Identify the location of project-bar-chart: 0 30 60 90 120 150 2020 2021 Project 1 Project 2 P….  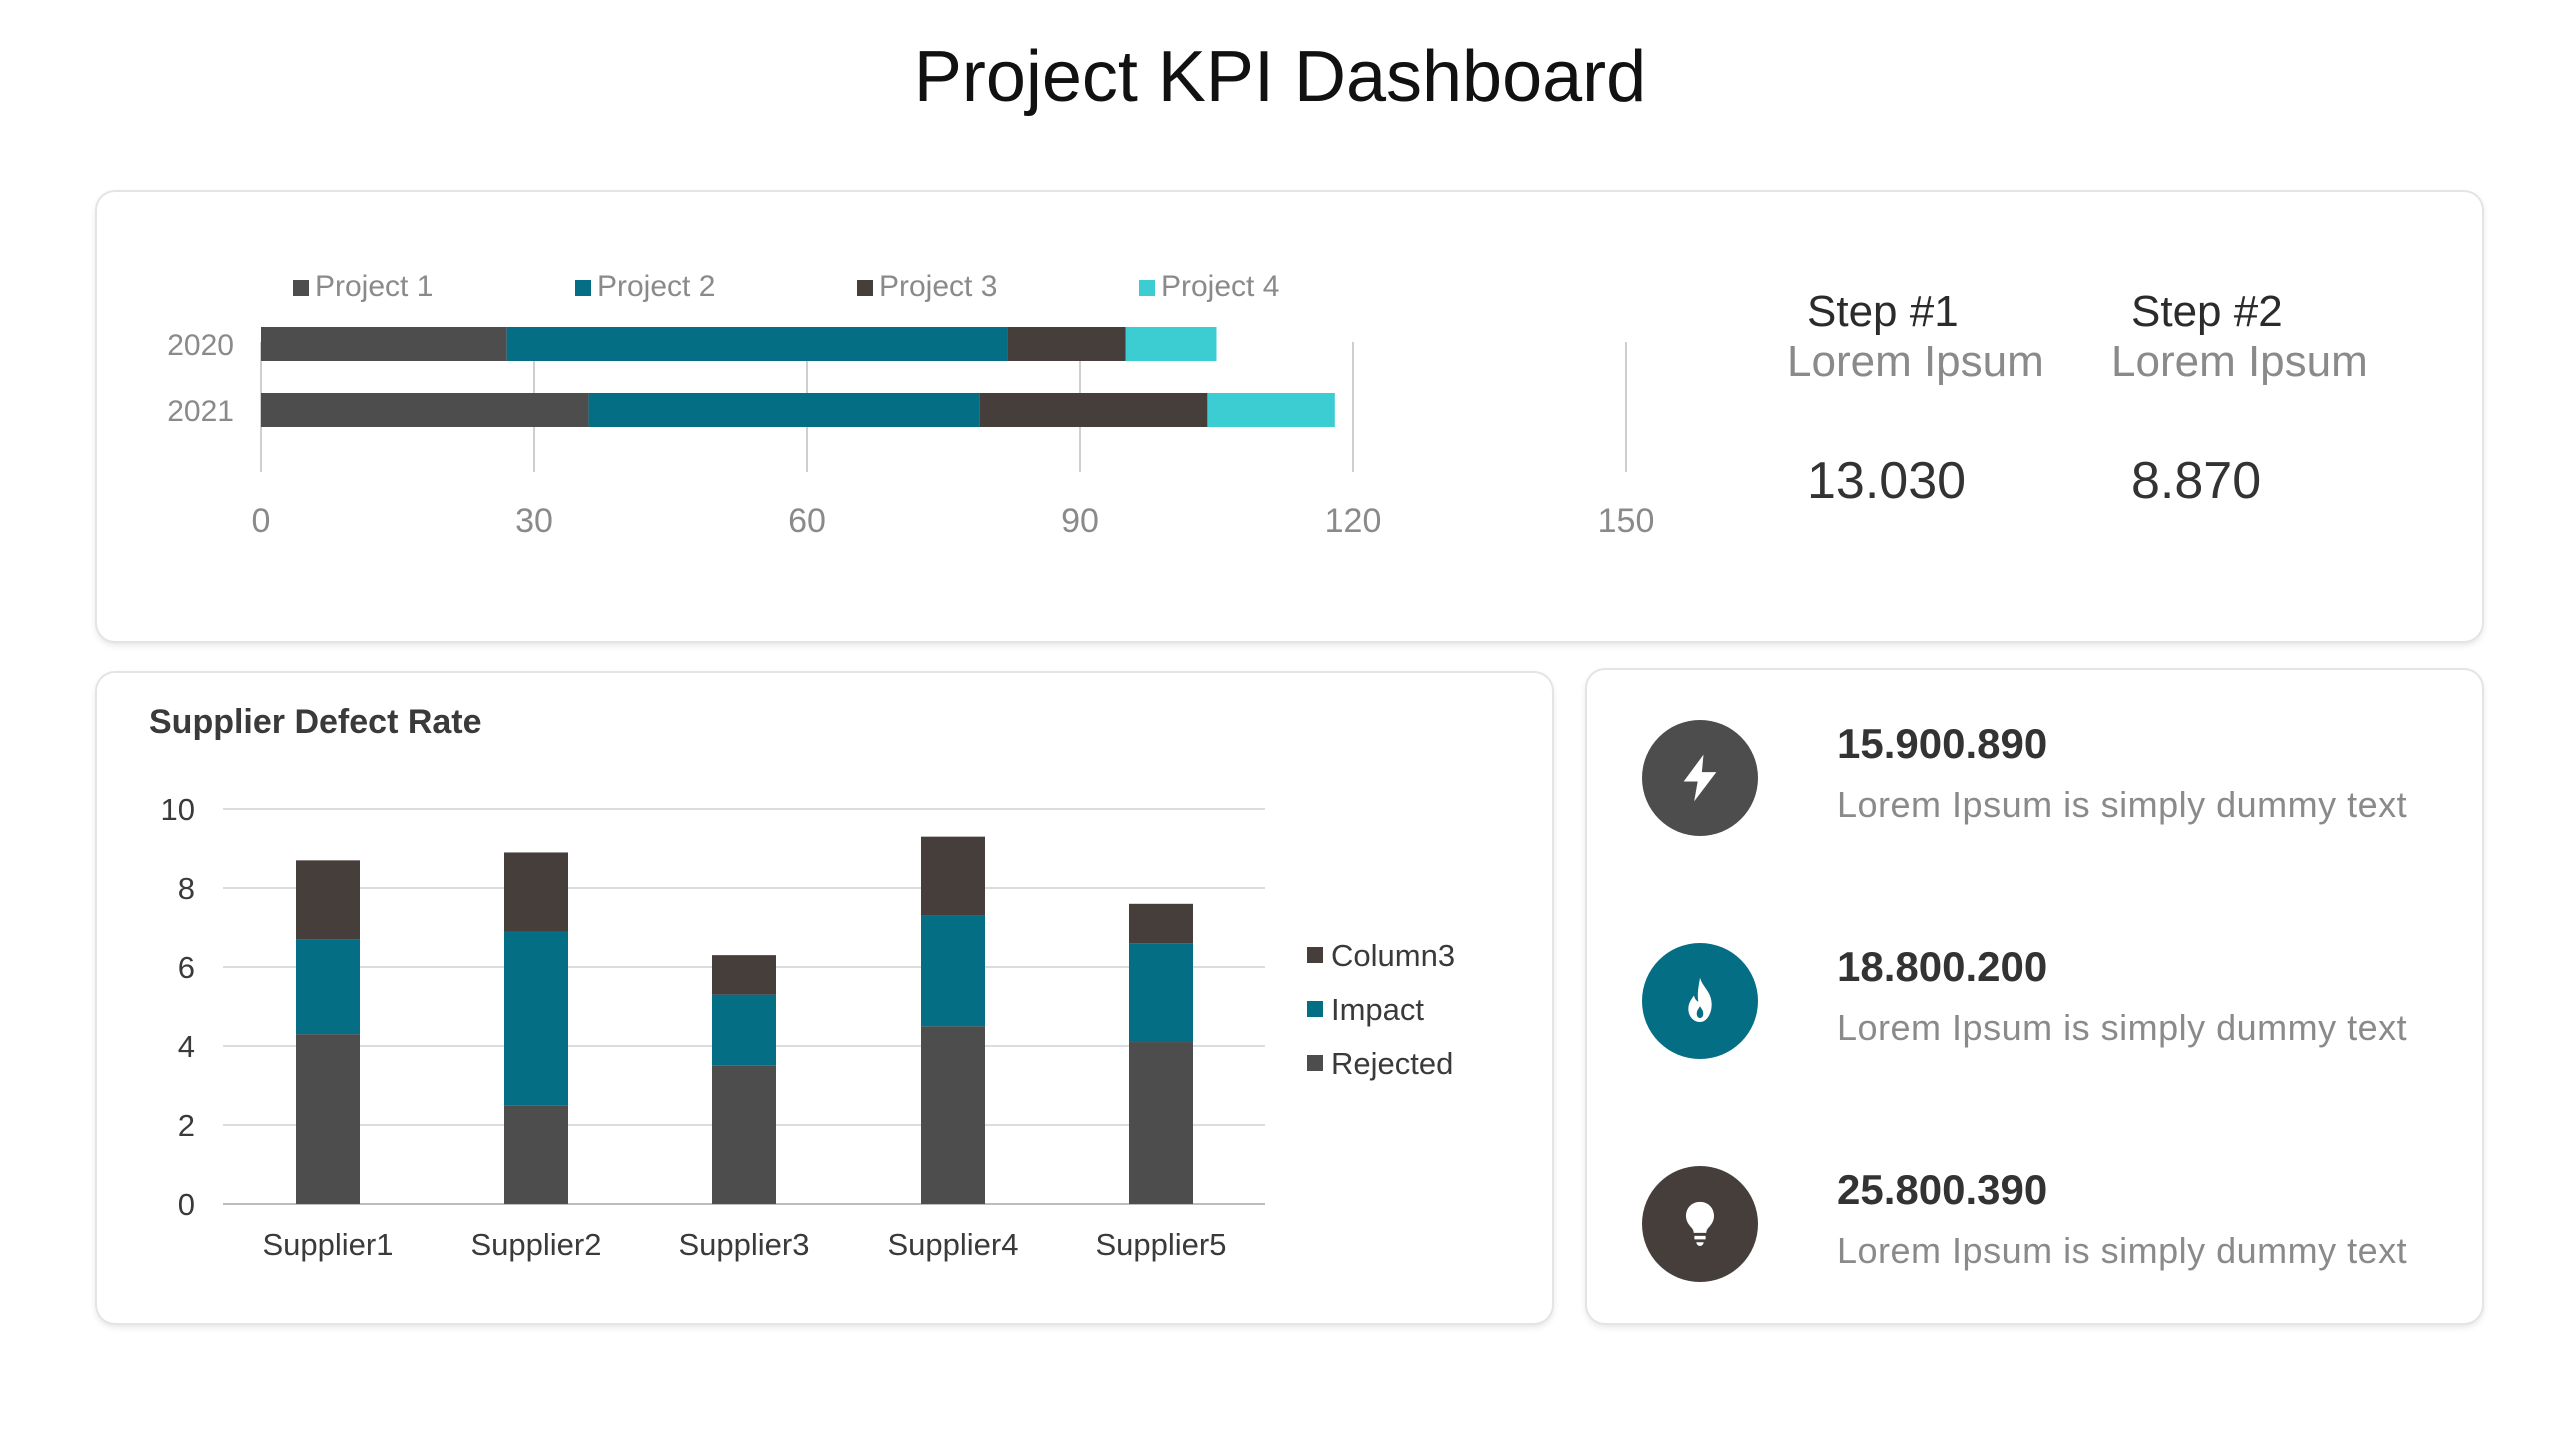
(911, 405).